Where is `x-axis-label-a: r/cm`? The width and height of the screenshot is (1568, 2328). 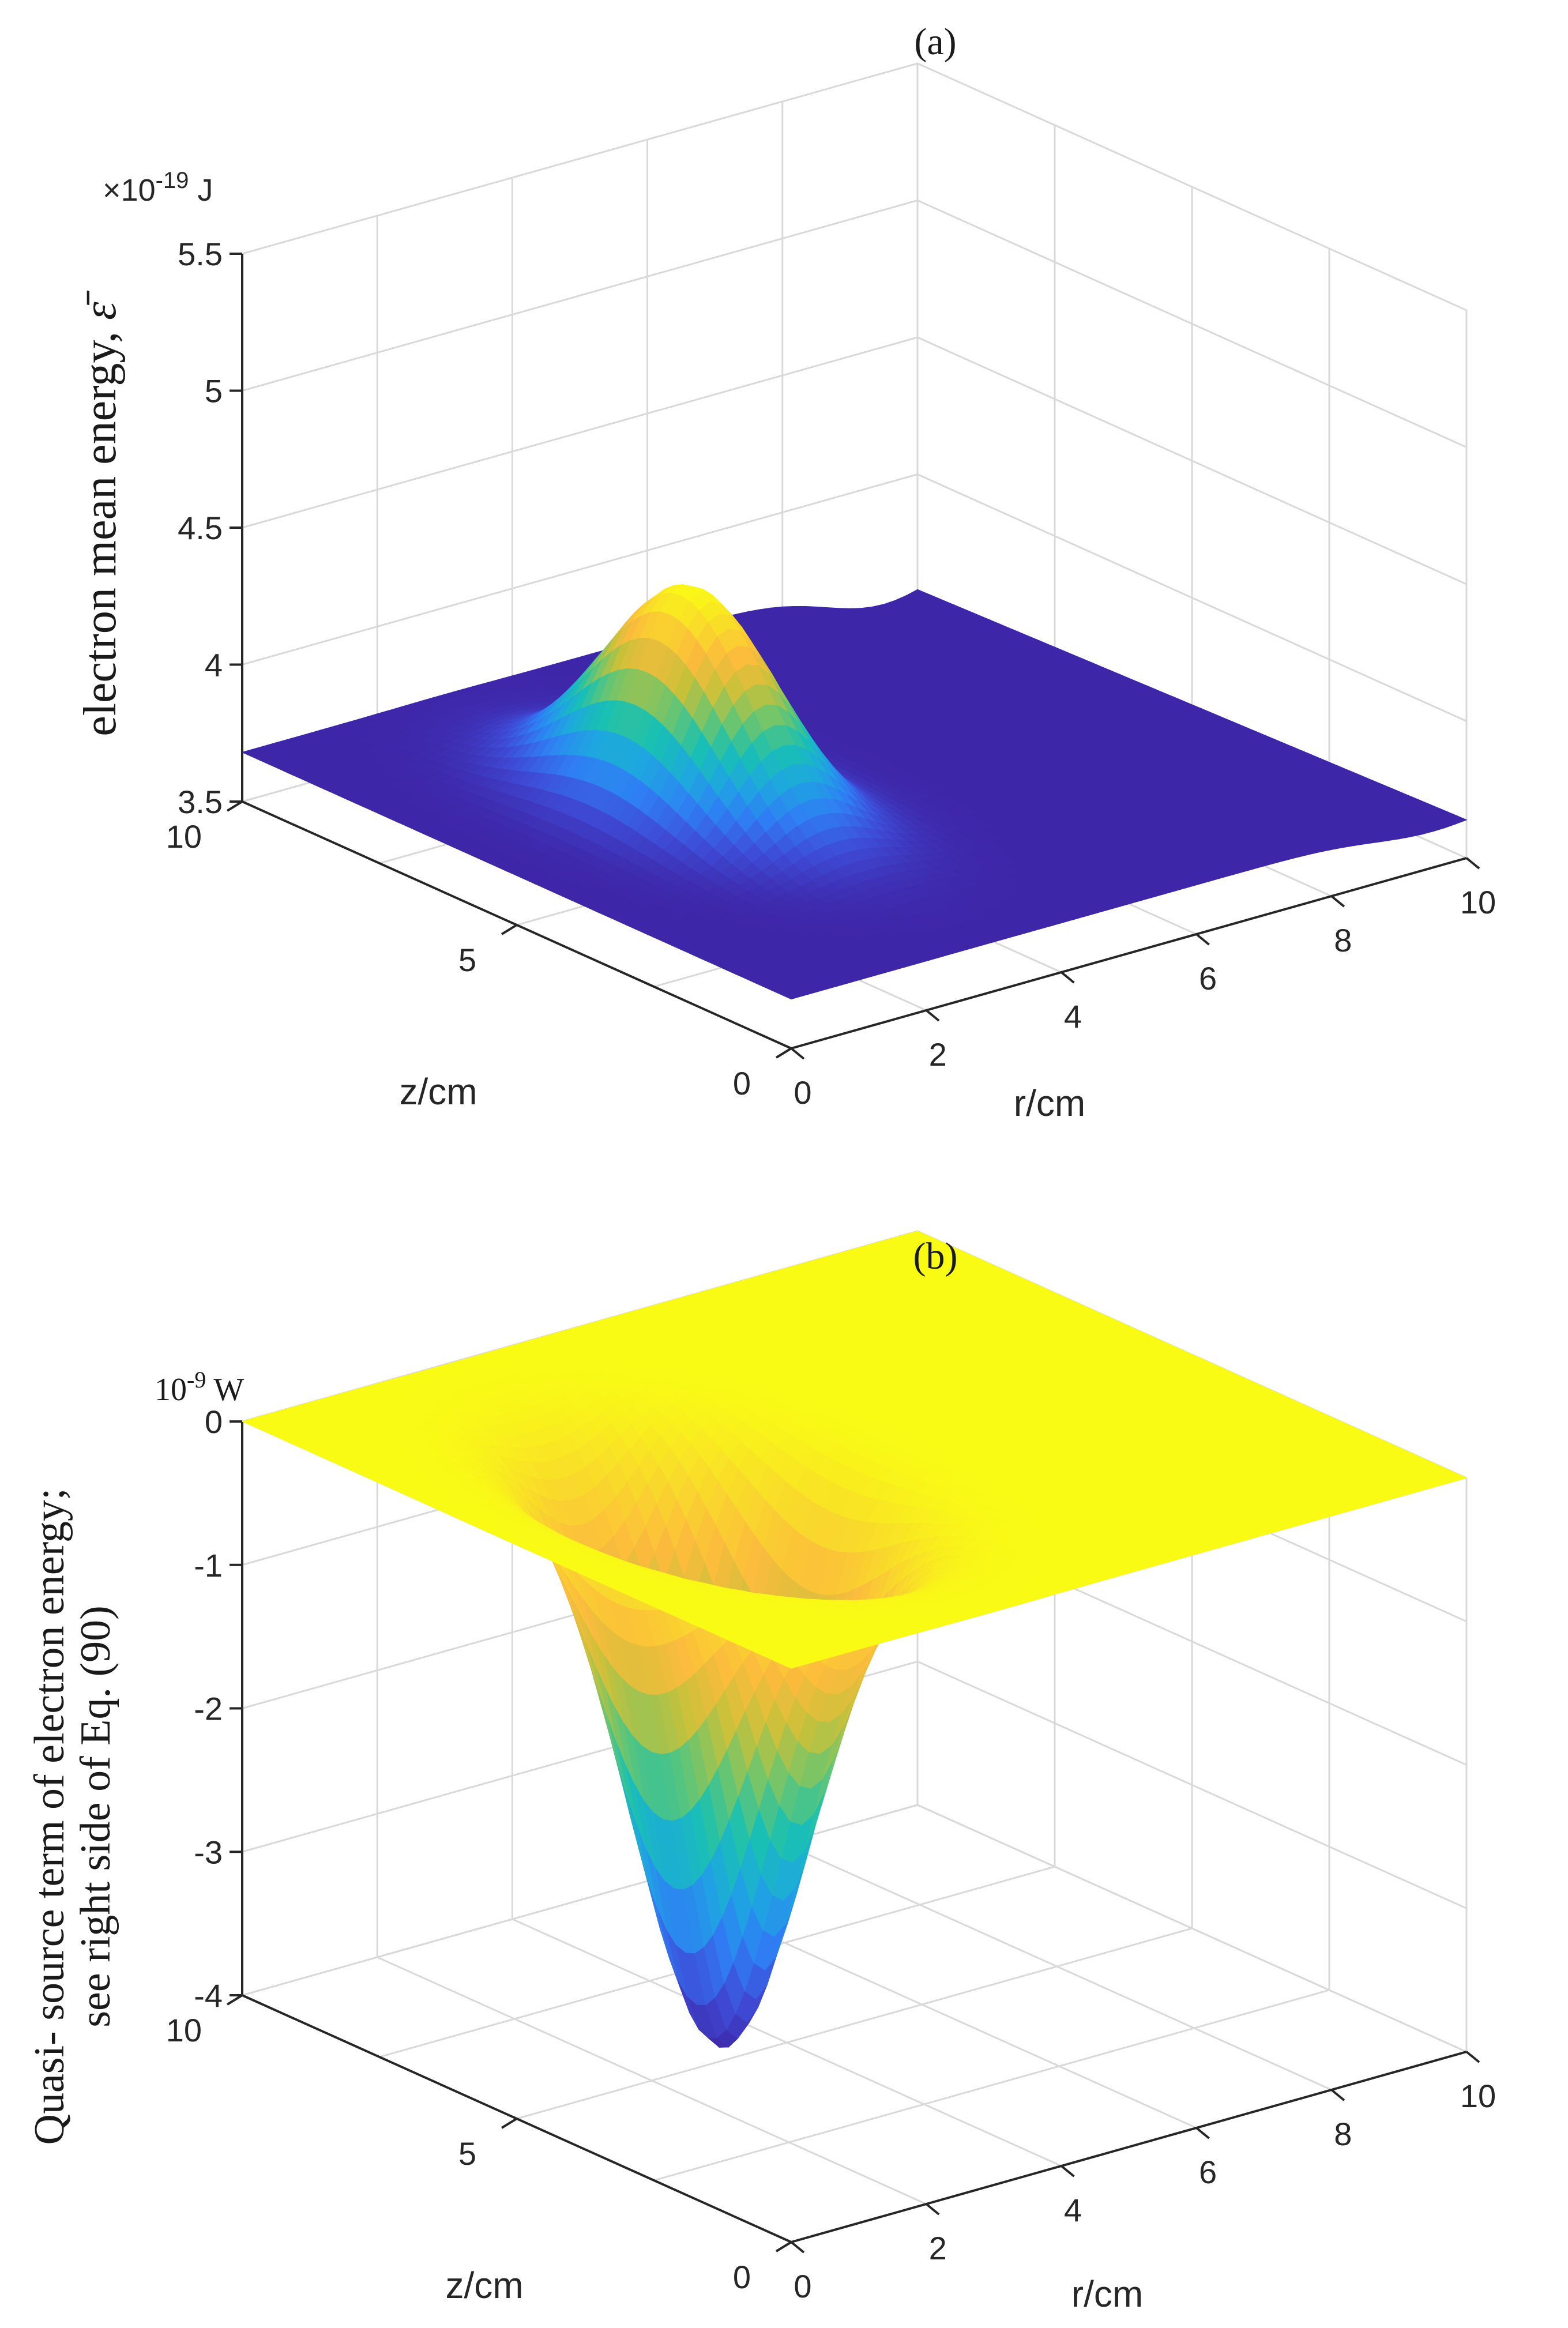 x-axis-label-a: r/cm is located at coordinates (1049, 1103).